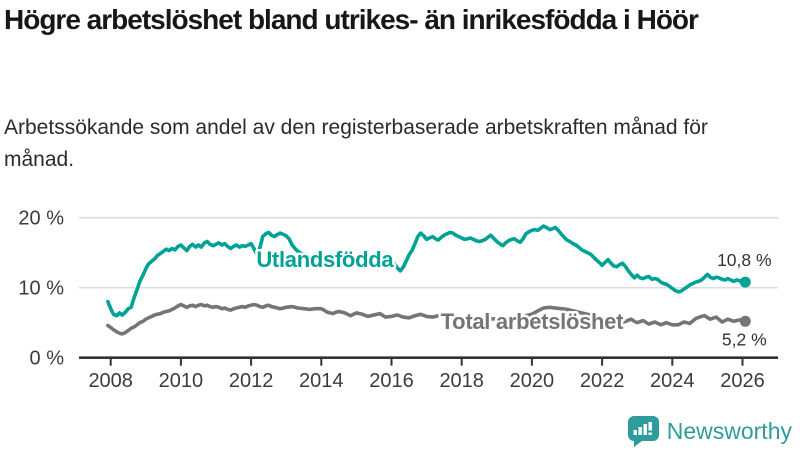  What do you see at coordinates (325, 259) in the screenshot?
I see `series-label-utlandsfodda: Utlandsfödda` at bounding box center [325, 259].